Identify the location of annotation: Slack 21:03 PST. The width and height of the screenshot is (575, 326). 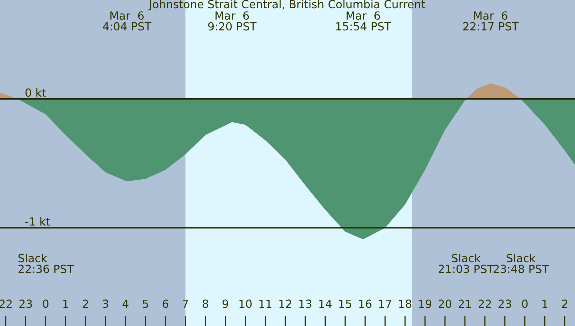
(466, 264).